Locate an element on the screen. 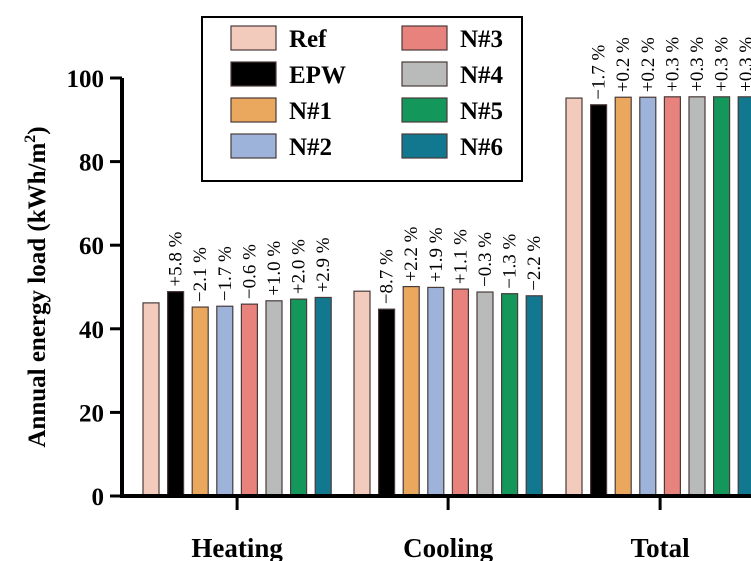 The width and height of the screenshot is (751, 561). data-label-total-n3: +0.3 % is located at coordinates (672, 64).